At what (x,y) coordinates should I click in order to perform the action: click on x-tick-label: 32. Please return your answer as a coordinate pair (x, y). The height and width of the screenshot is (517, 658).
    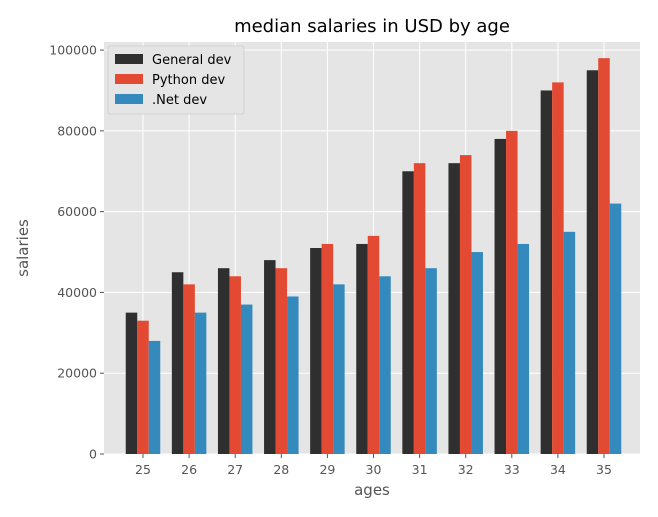
    Looking at the image, I should click on (466, 469).